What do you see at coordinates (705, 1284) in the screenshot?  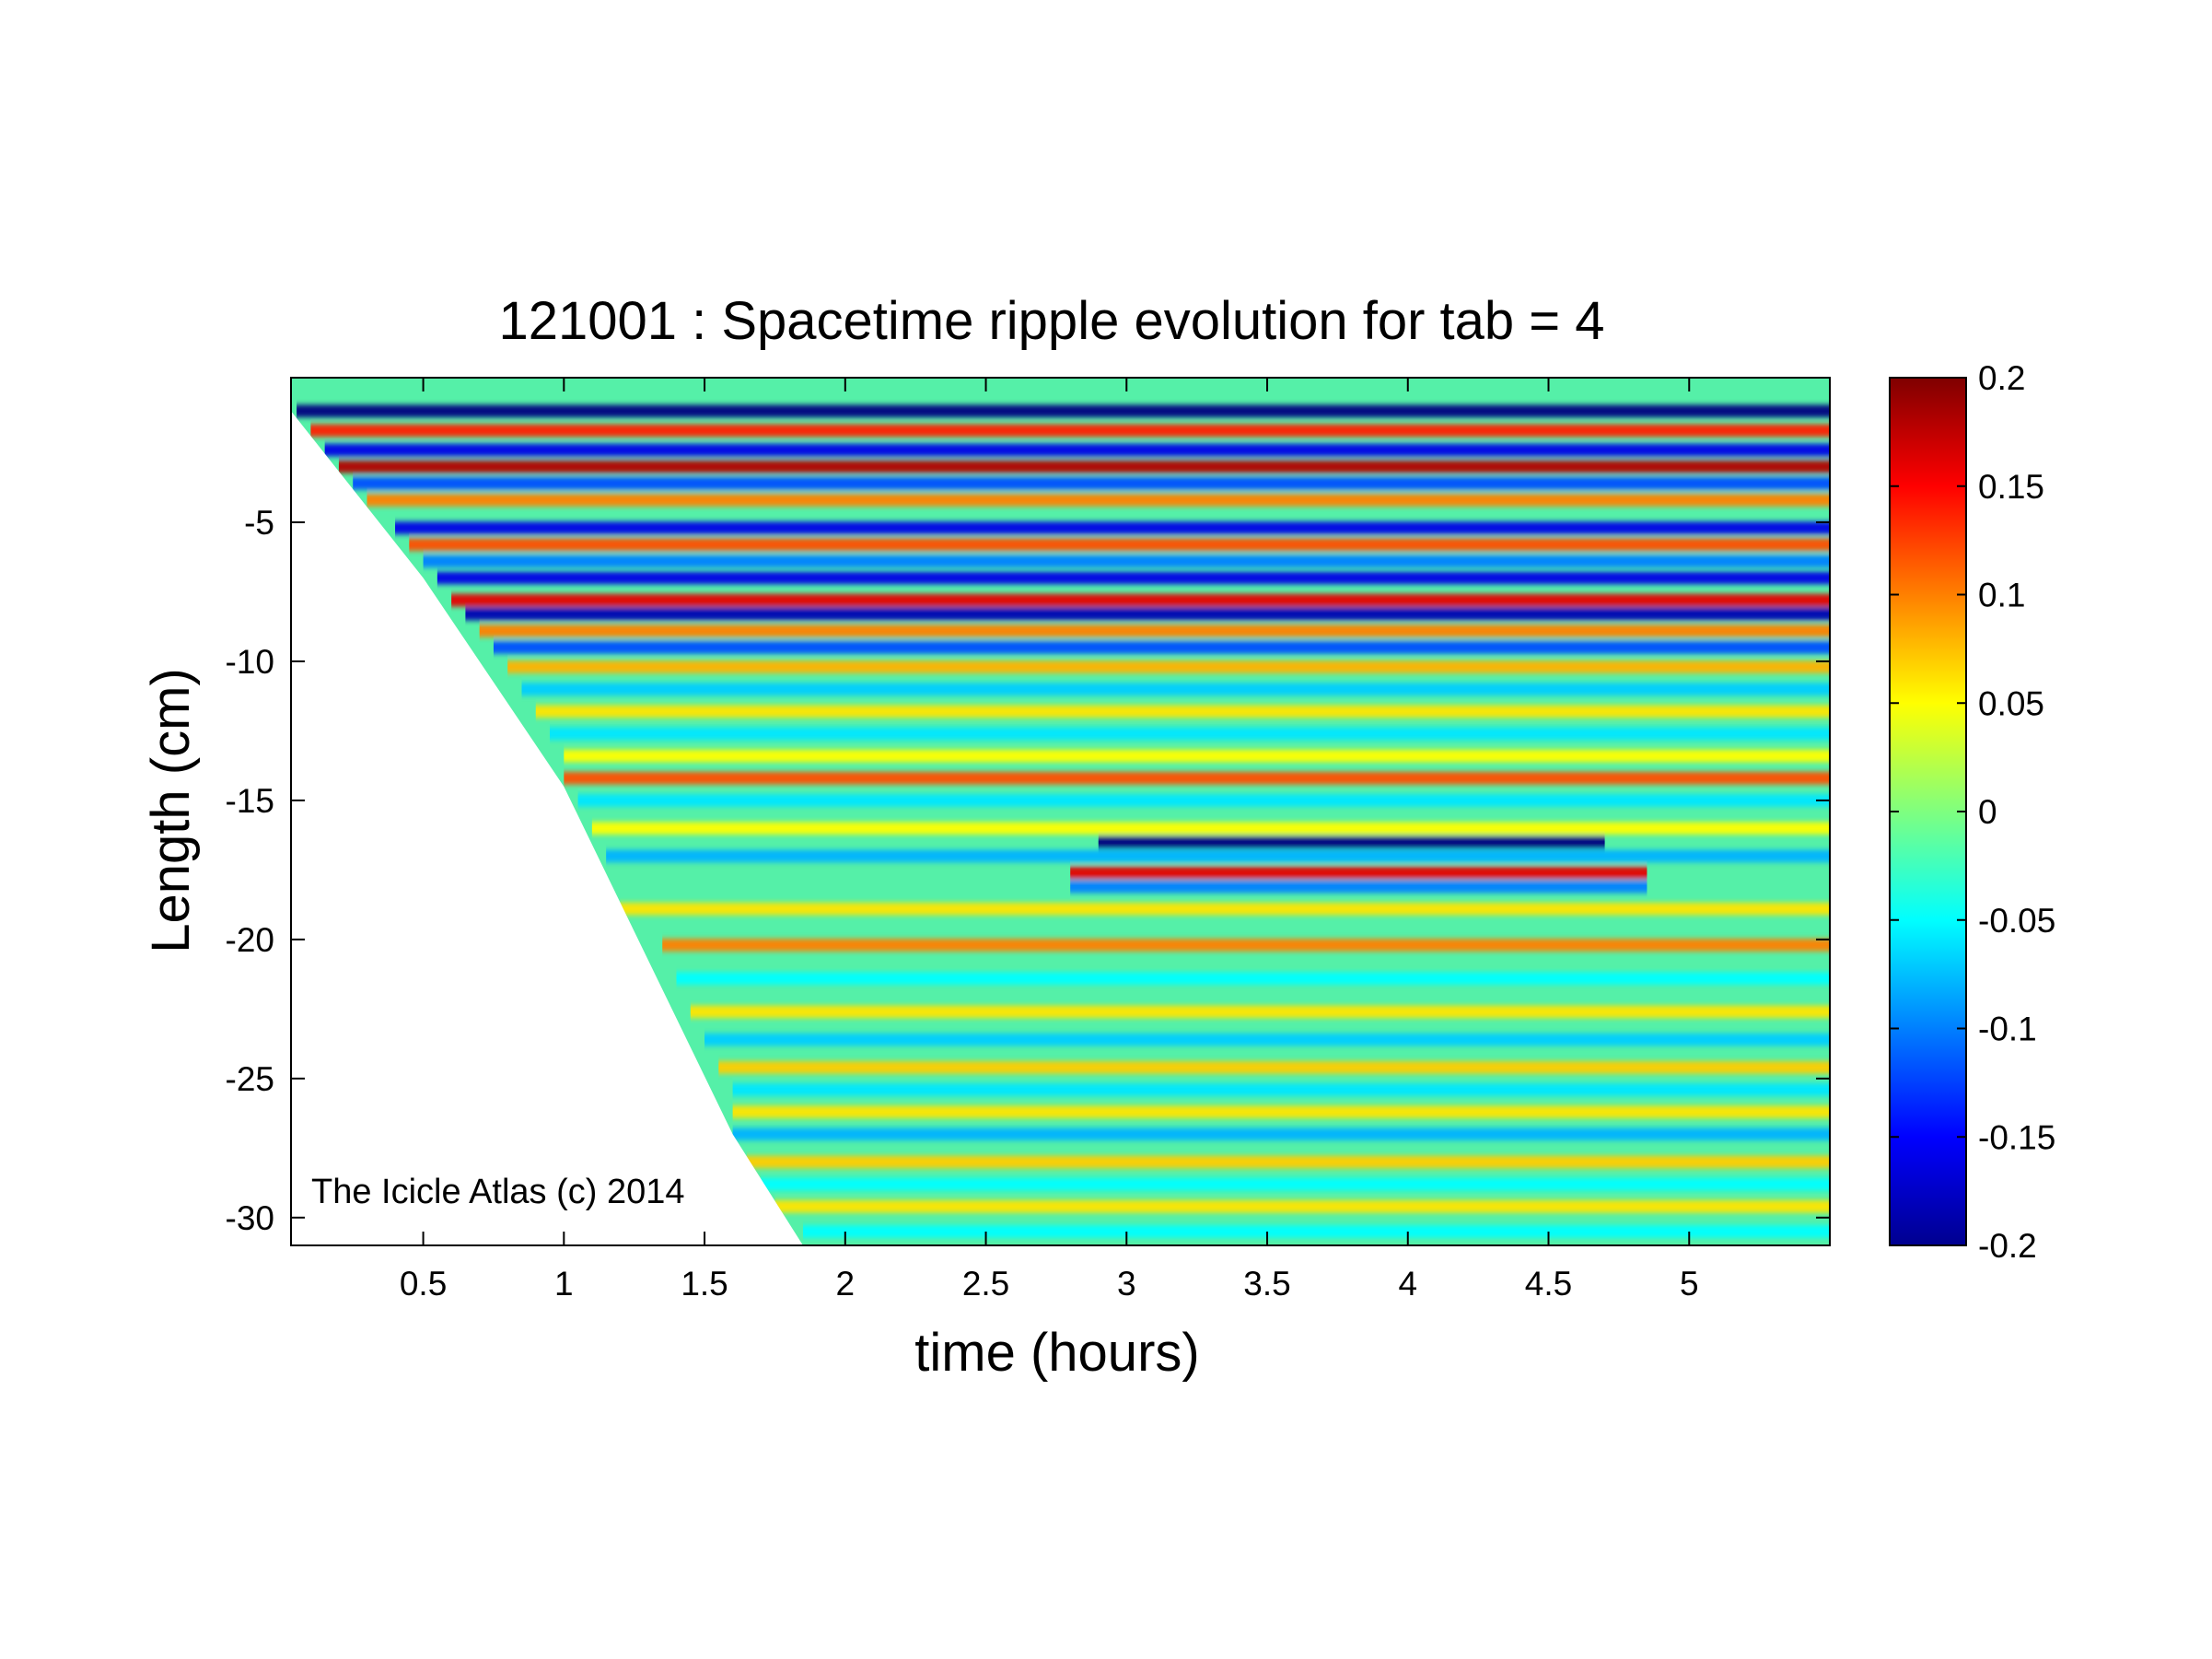 I see `x-tick-label: 1.5` at bounding box center [705, 1284].